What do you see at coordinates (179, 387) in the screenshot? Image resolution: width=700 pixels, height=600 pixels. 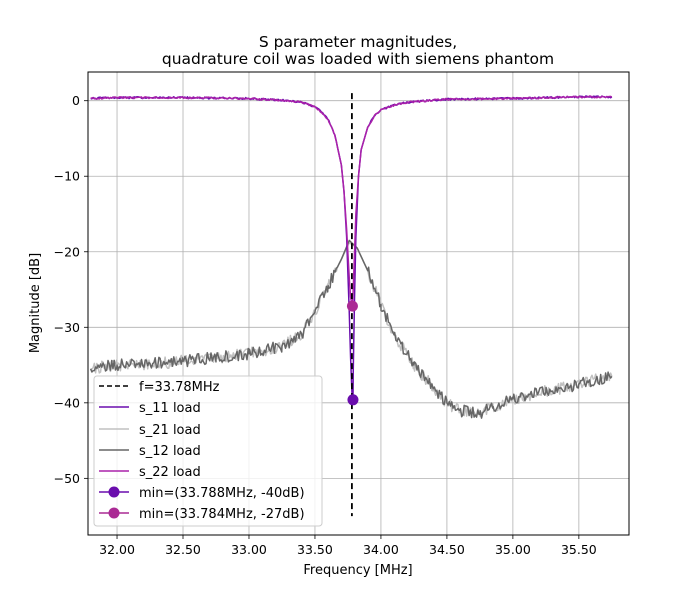 I see `legend-label-marker-line: f=33.78MHz` at bounding box center [179, 387].